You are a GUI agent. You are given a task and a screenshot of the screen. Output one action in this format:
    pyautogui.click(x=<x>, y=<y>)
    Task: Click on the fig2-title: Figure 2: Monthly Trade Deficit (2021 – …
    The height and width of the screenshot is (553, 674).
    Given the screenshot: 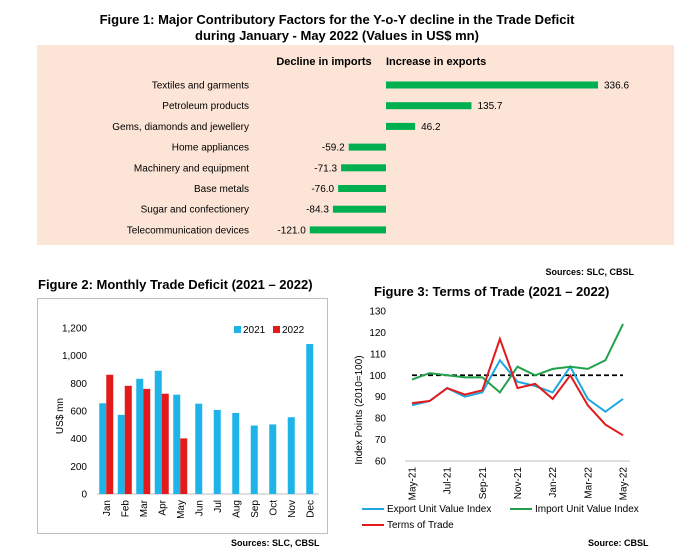 What is the action you would take?
    pyautogui.click(x=175, y=284)
    